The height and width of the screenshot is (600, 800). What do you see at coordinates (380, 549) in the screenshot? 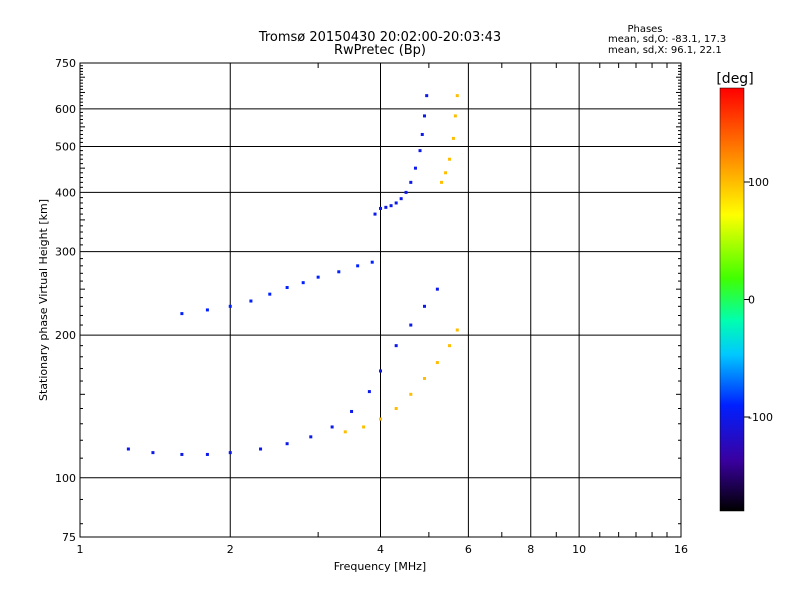
I see `x-tick-label: 4` at bounding box center [380, 549].